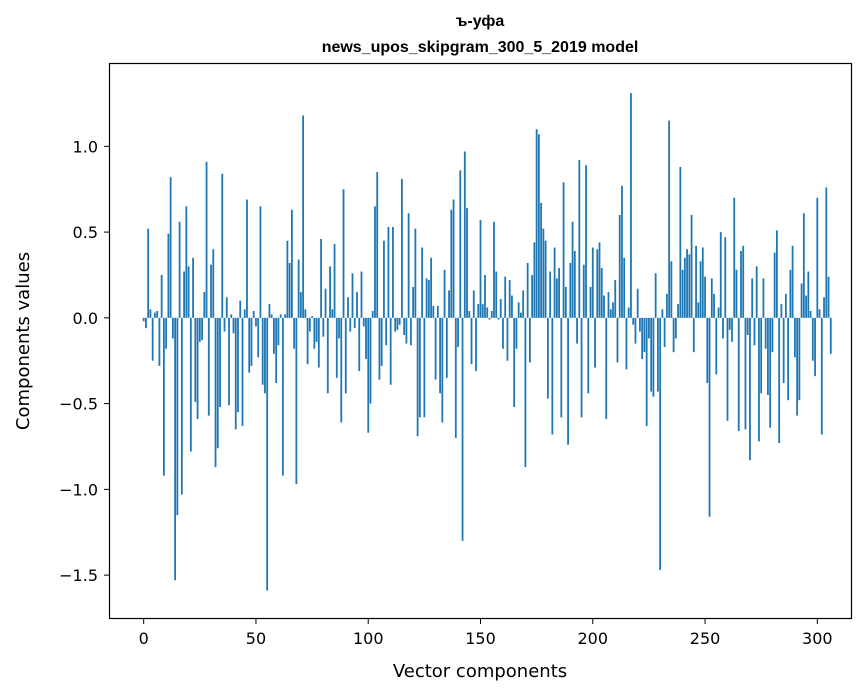 The height and width of the screenshot is (700, 867). I want to click on y-tick-label: −1.5, so click(78, 575).